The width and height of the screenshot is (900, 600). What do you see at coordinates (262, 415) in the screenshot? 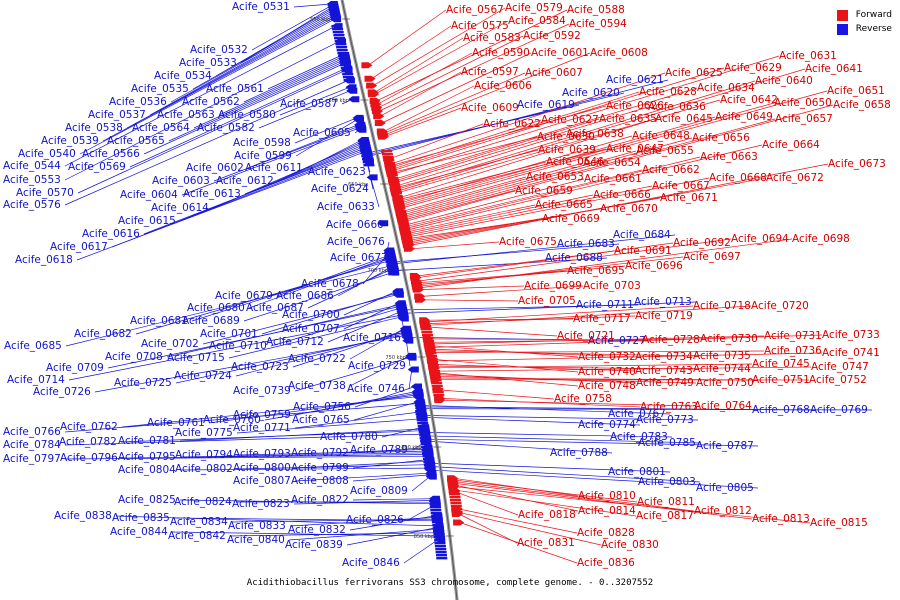
I see `reverse-gene-label: Acife_0759` at bounding box center [262, 415].